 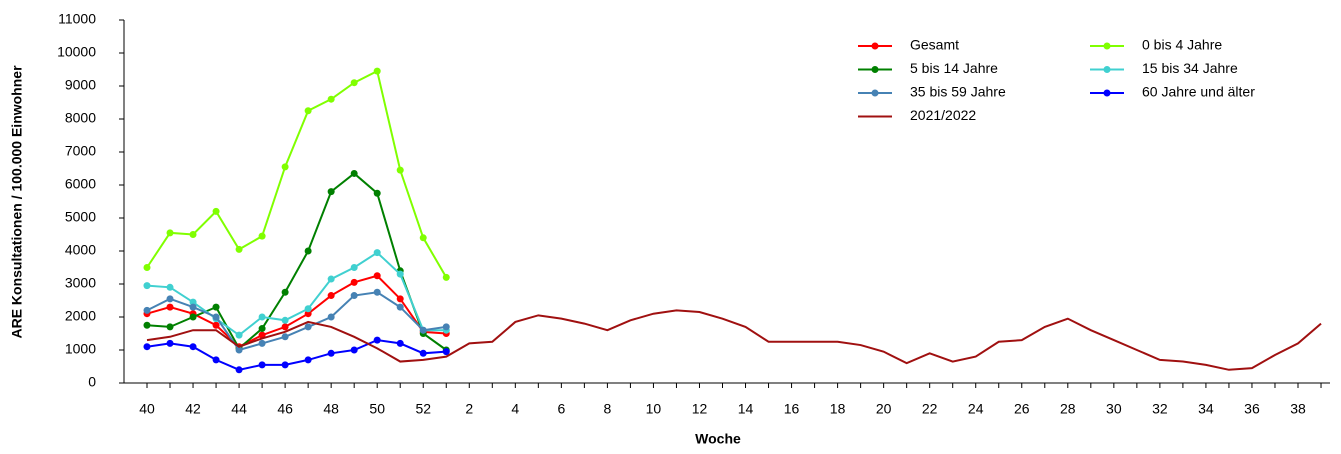 What do you see at coordinates (377, 409) in the screenshot?
I see `x-tick-label: 50` at bounding box center [377, 409].